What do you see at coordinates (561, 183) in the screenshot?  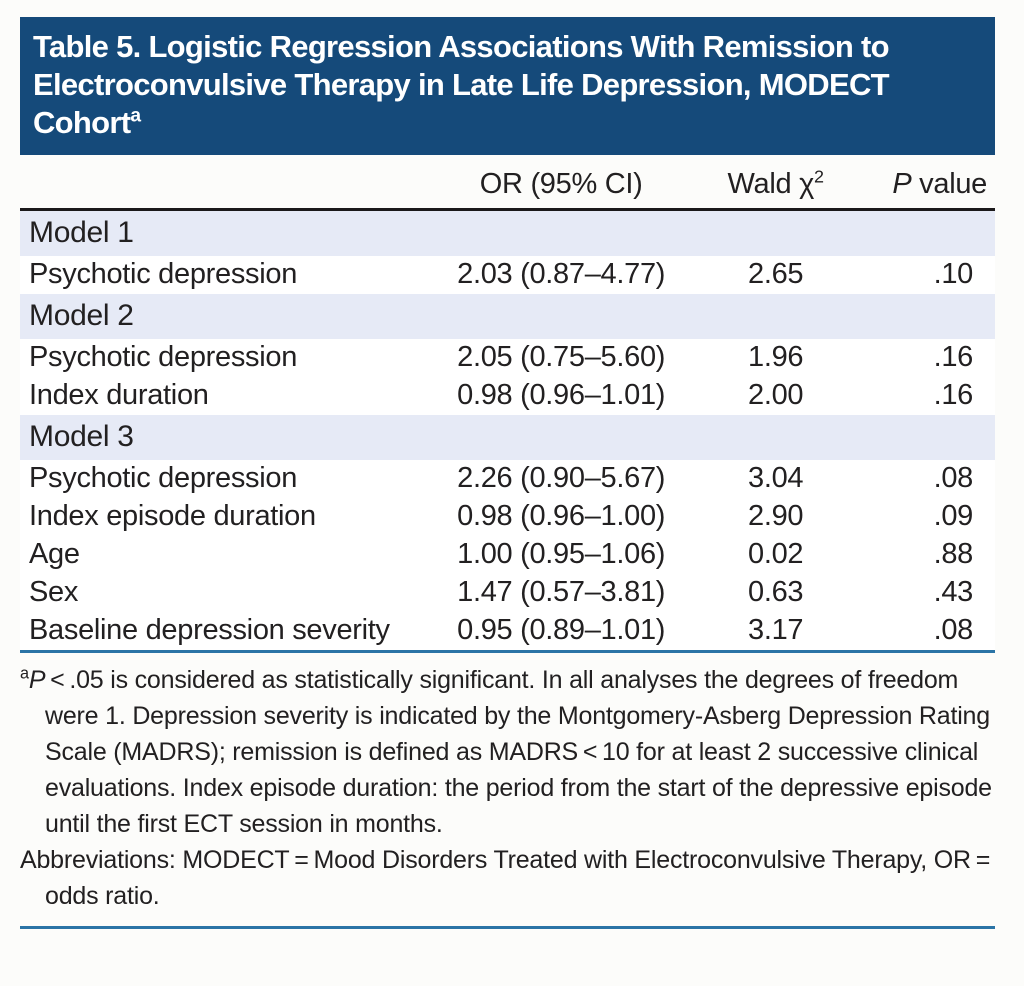 I see `header-or-ci: OR (95% CI)` at bounding box center [561, 183].